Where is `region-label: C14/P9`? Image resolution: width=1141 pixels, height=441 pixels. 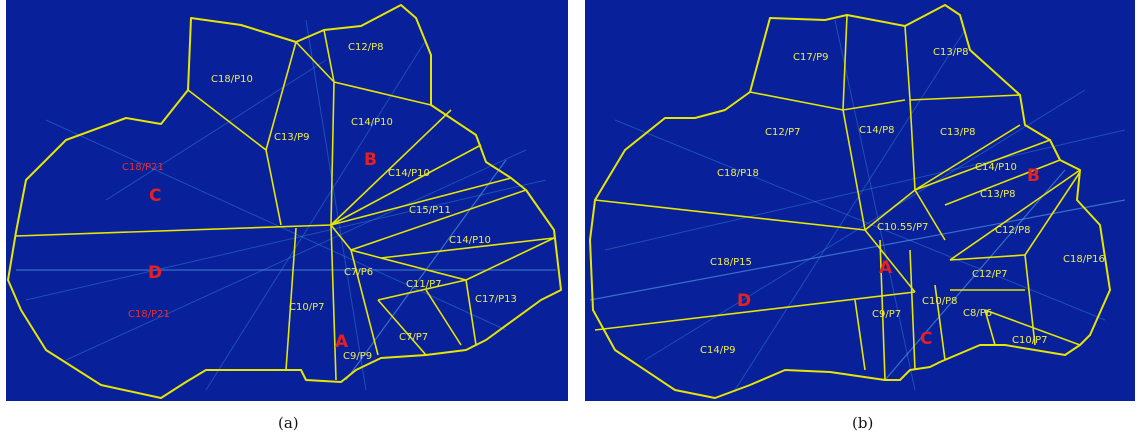
region-label: C14/P9 is located at coordinates (717, 350).